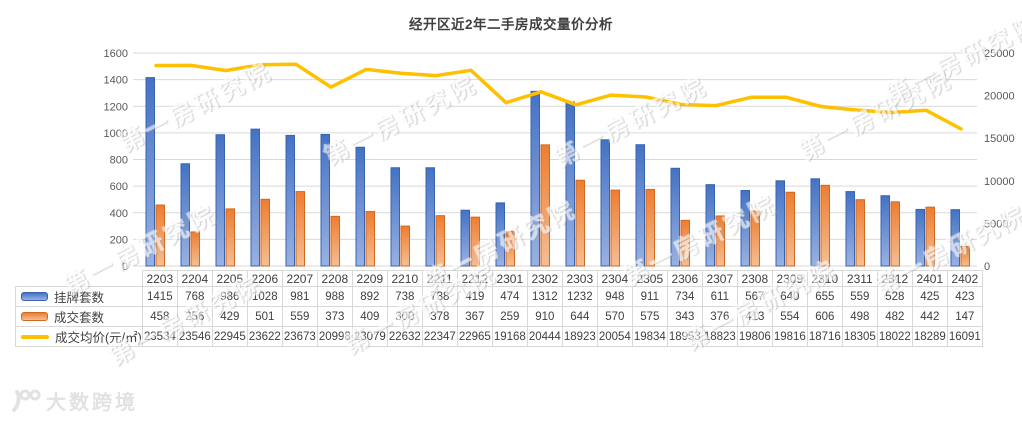  I want to click on right-axis-tick: 5000, so click(996, 224).